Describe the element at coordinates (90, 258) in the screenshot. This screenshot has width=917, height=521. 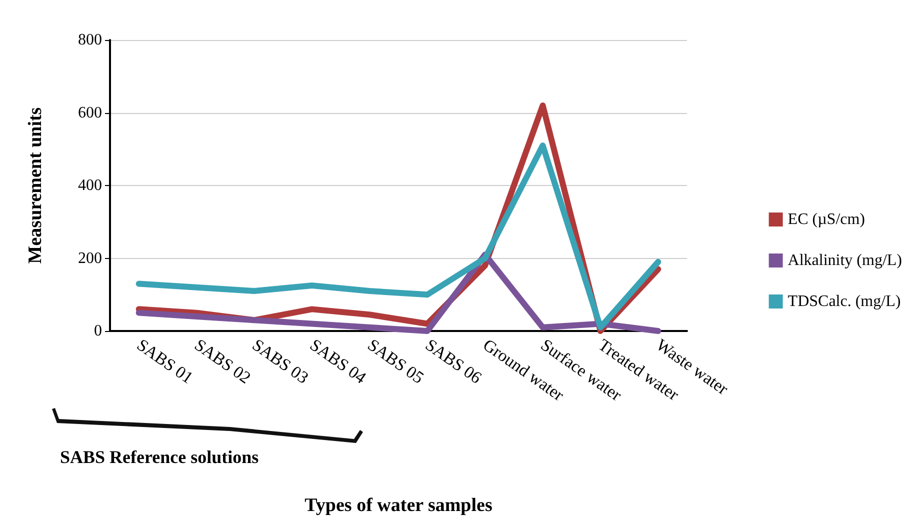
I see `y-tick-label: 200` at that location.